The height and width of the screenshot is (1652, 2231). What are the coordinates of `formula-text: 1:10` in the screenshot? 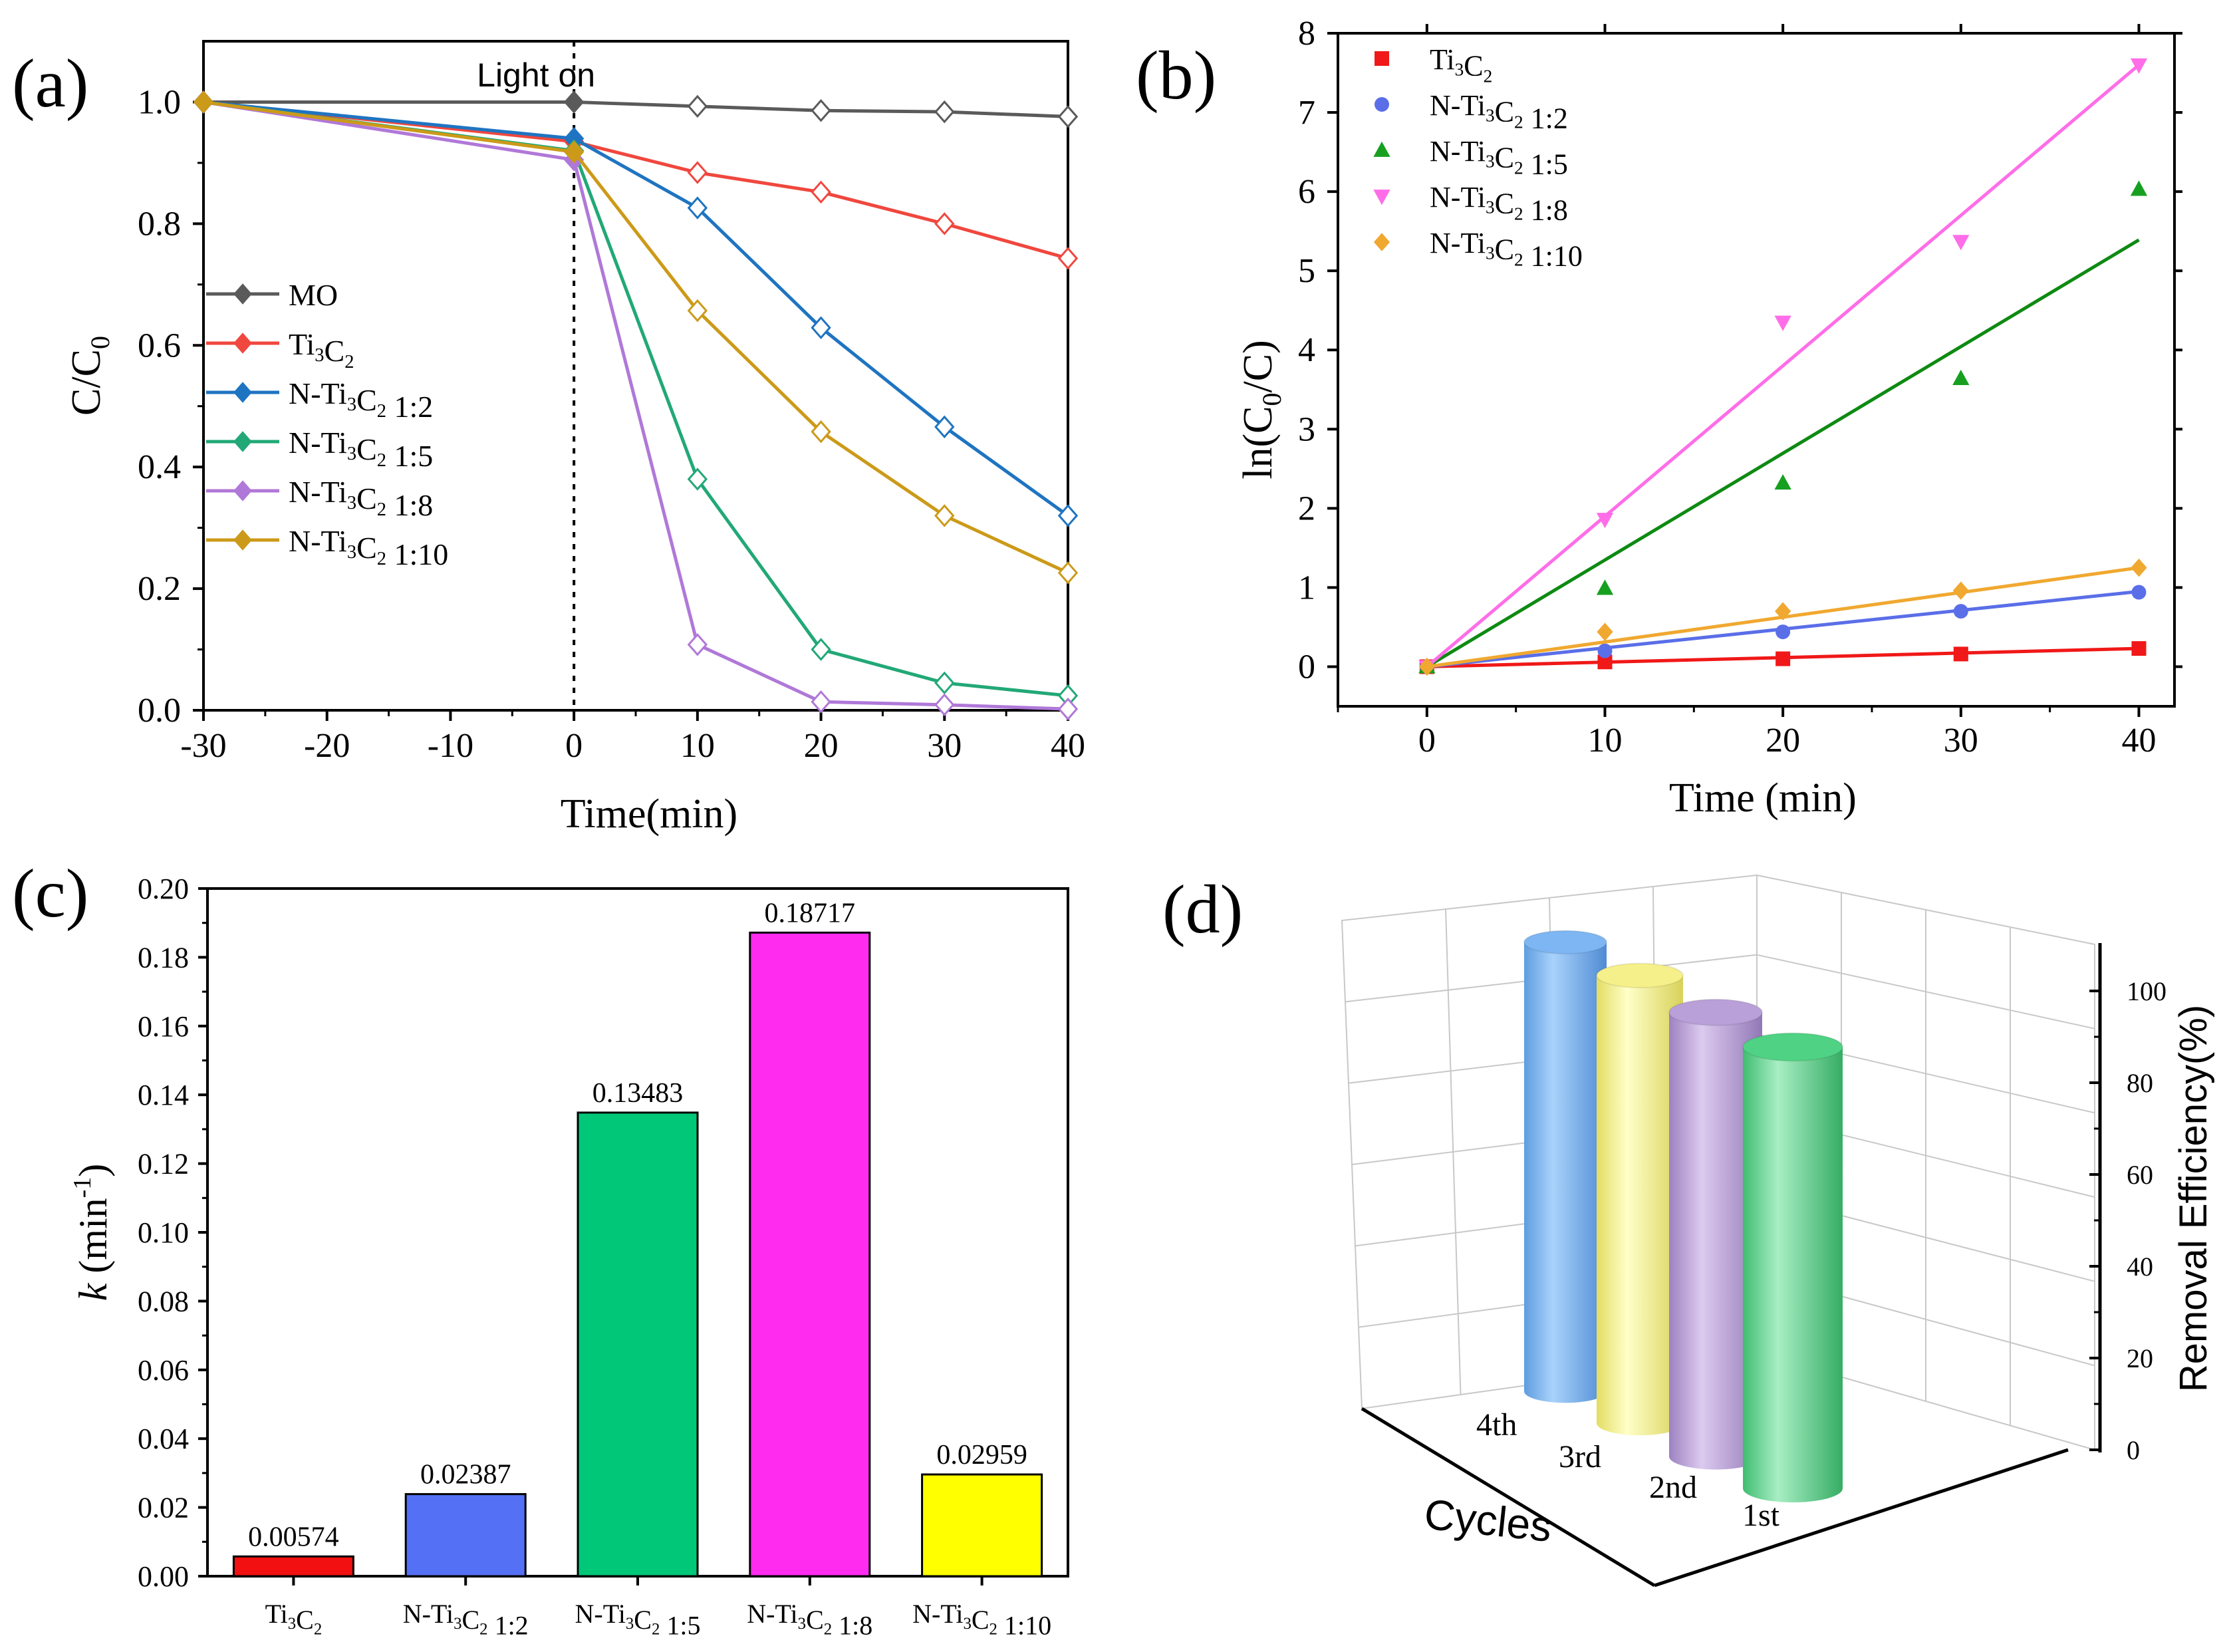 It's located at (417, 554).